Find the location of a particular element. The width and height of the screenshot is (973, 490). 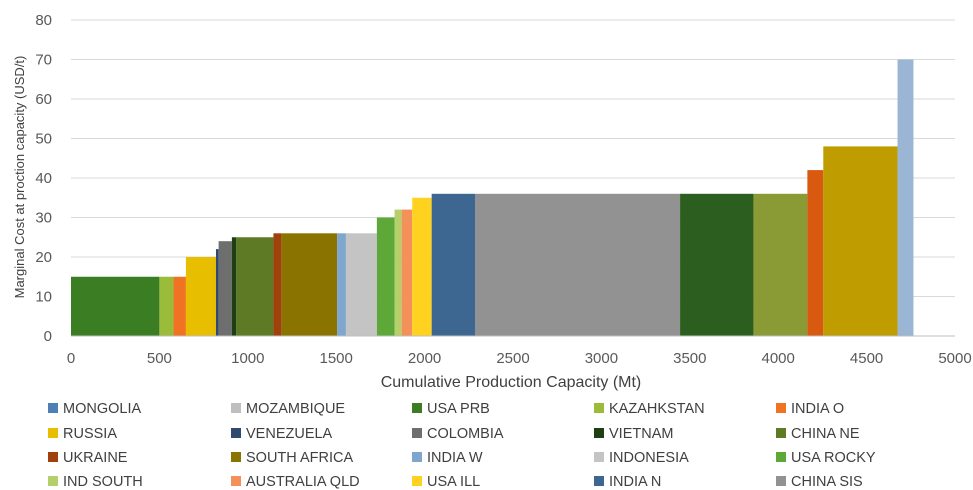

legend-item: AUSTRALIA QLD is located at coordinates (295, 482).